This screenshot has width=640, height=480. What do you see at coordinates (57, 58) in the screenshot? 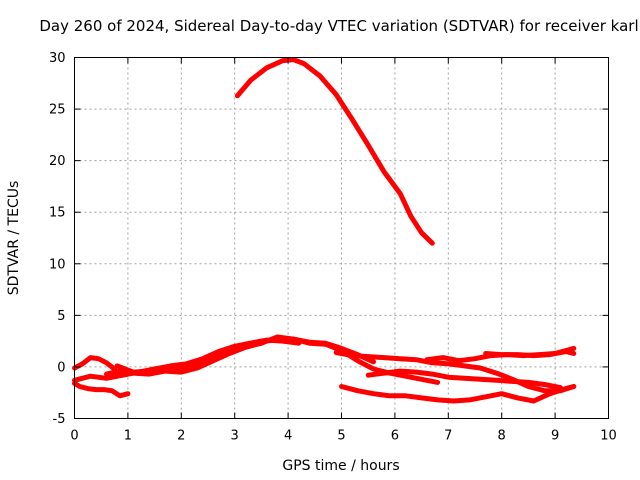
I see `y-tick-label: 30` at bounding box center [57, 58].